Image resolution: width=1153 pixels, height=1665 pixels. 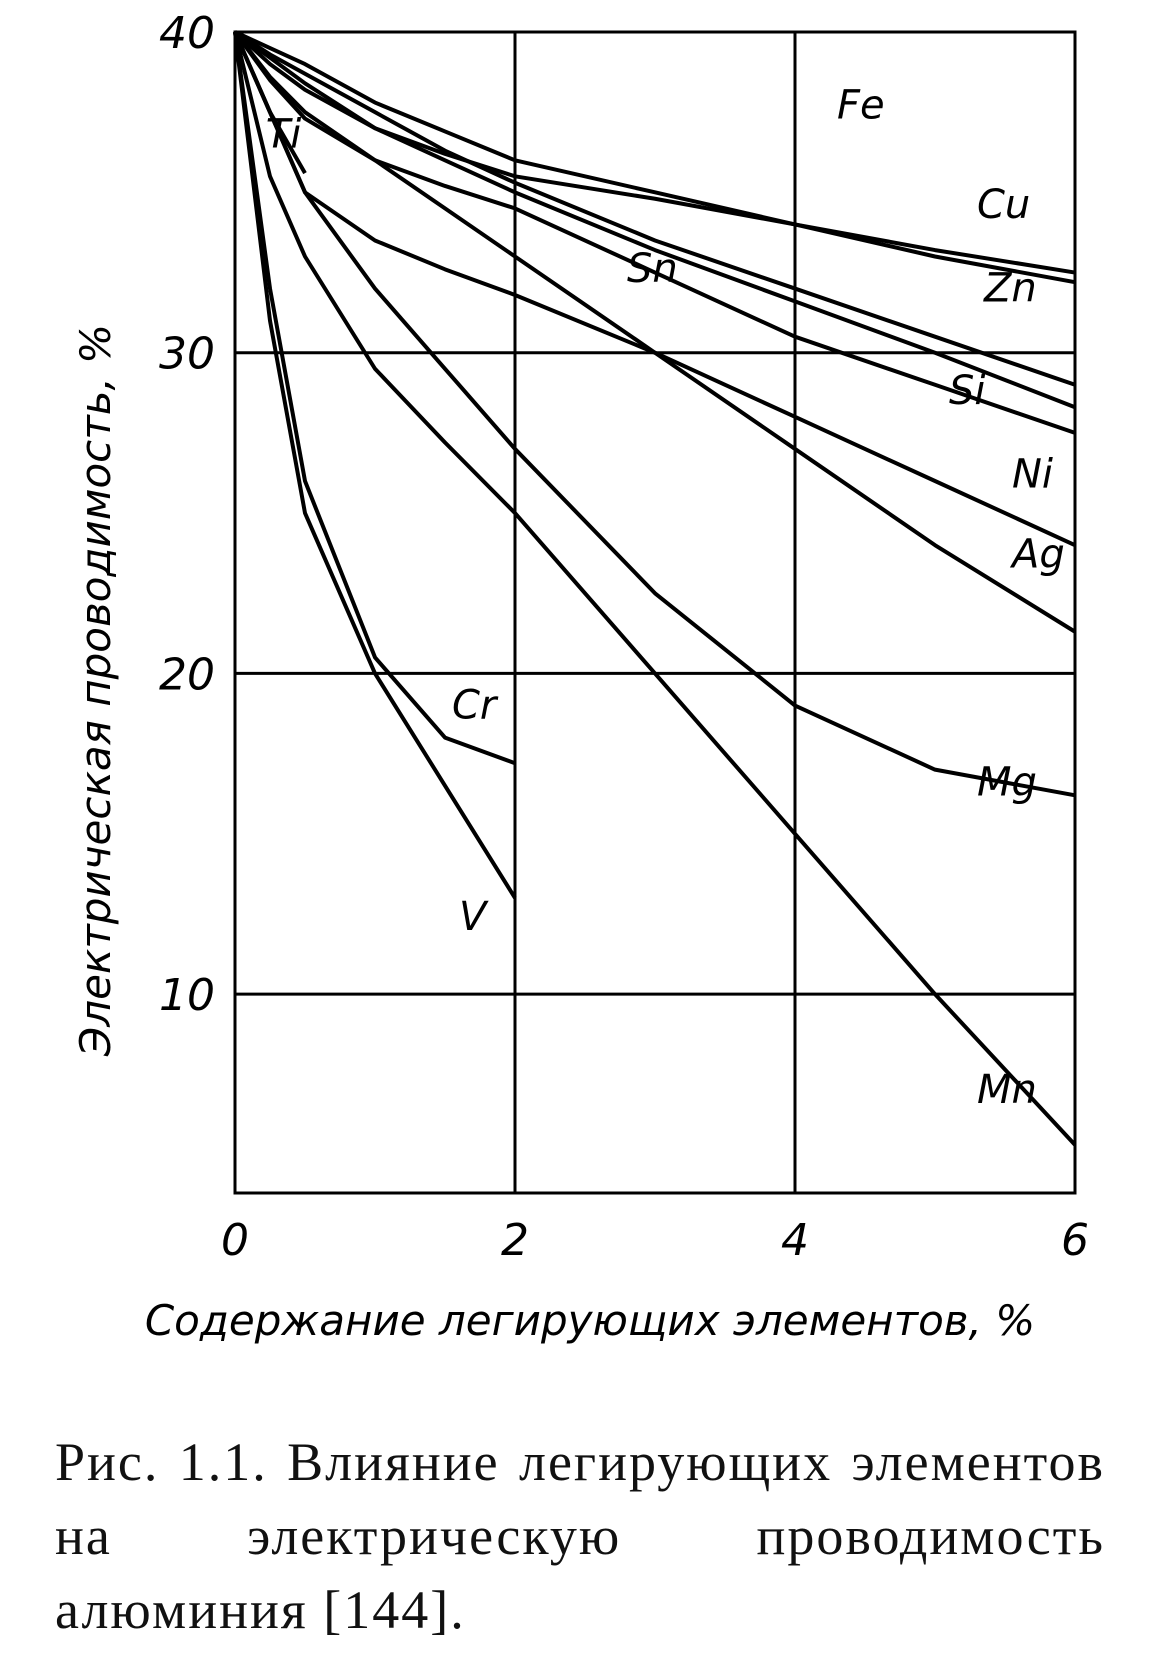 What do you see at coordinates (515, 1240) in the screenshot?
I see `x-tick-label: 2` at bounding box center [515, 1240].